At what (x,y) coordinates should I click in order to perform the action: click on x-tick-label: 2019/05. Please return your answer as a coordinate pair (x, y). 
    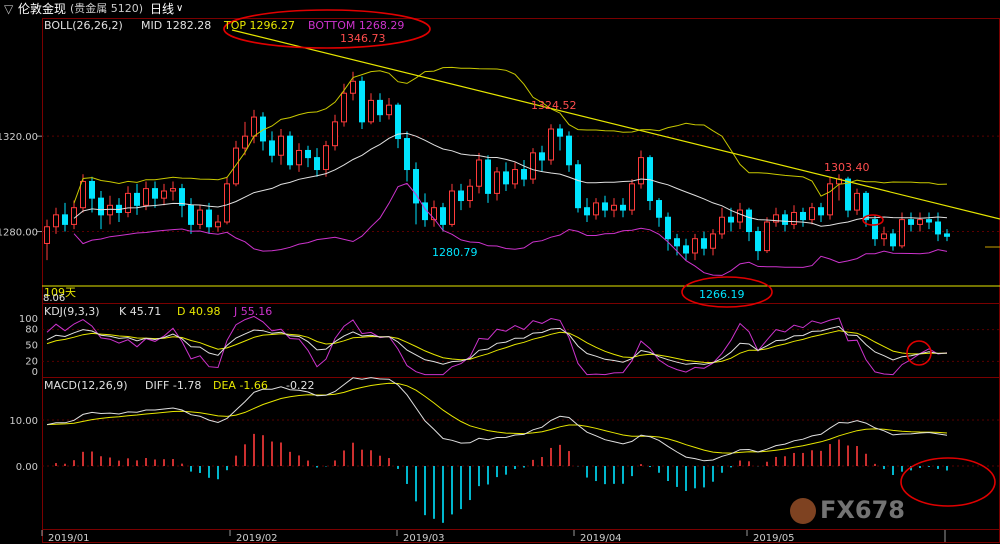
    Looking at the image, I should click on (774, 538).